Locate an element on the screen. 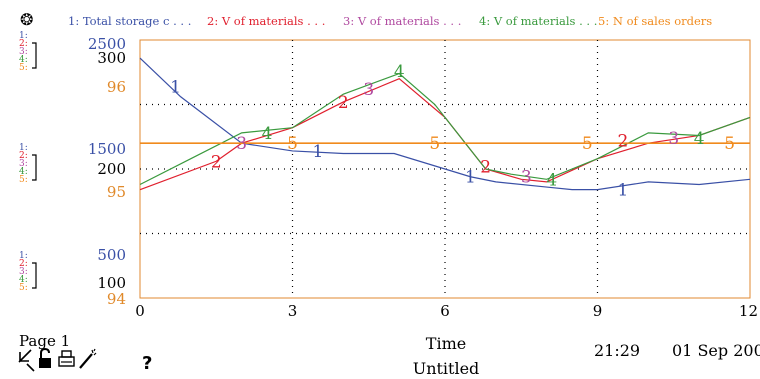  x-ticks: 0 3 6 9 12 is located at coordinates (446, 311).